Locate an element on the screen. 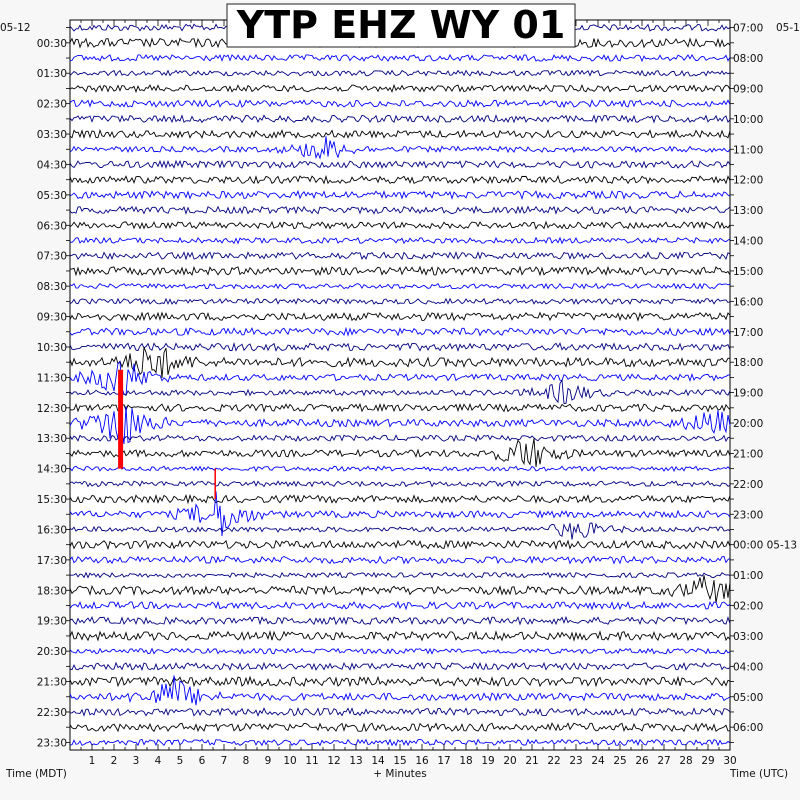 This screenshot has height=800, width=800. x-tick-label: 26 is located at coordinates (642, 761).